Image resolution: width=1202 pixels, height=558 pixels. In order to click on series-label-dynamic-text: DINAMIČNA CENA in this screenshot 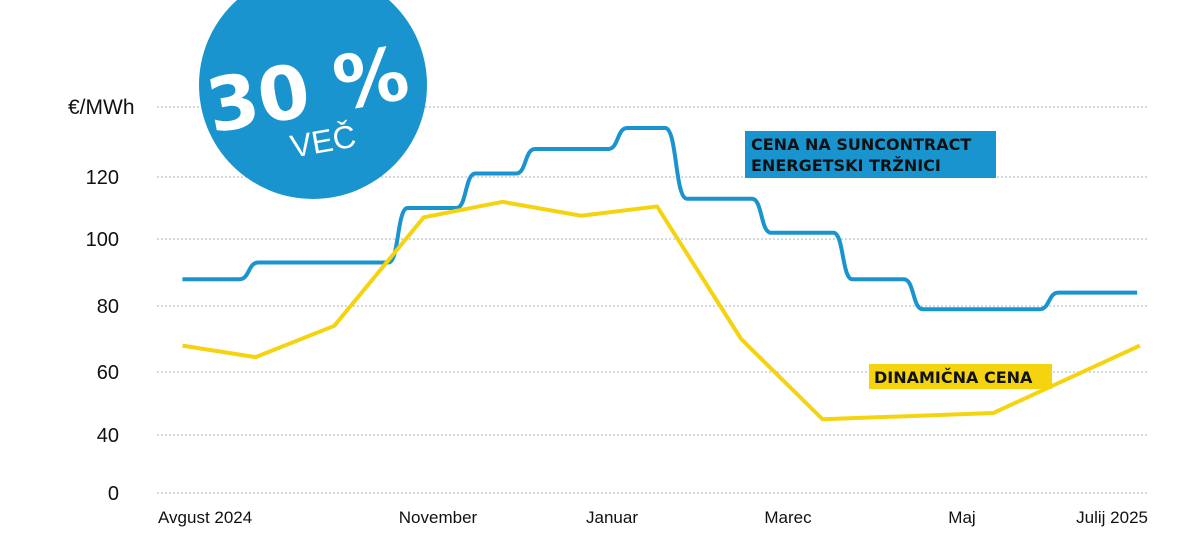, I will do `click(953, 377)`.